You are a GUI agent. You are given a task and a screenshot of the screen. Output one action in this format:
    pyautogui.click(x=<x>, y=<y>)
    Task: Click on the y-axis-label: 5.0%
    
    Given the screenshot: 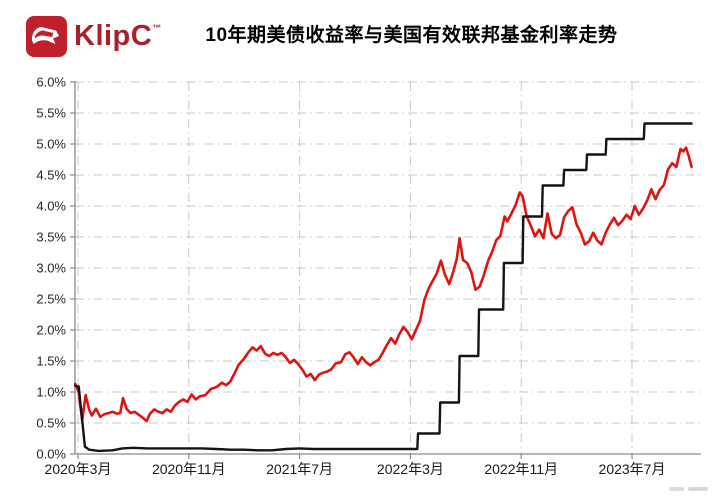 What is the action you would take?
    pyautogui.click(x=51, y=144)
    